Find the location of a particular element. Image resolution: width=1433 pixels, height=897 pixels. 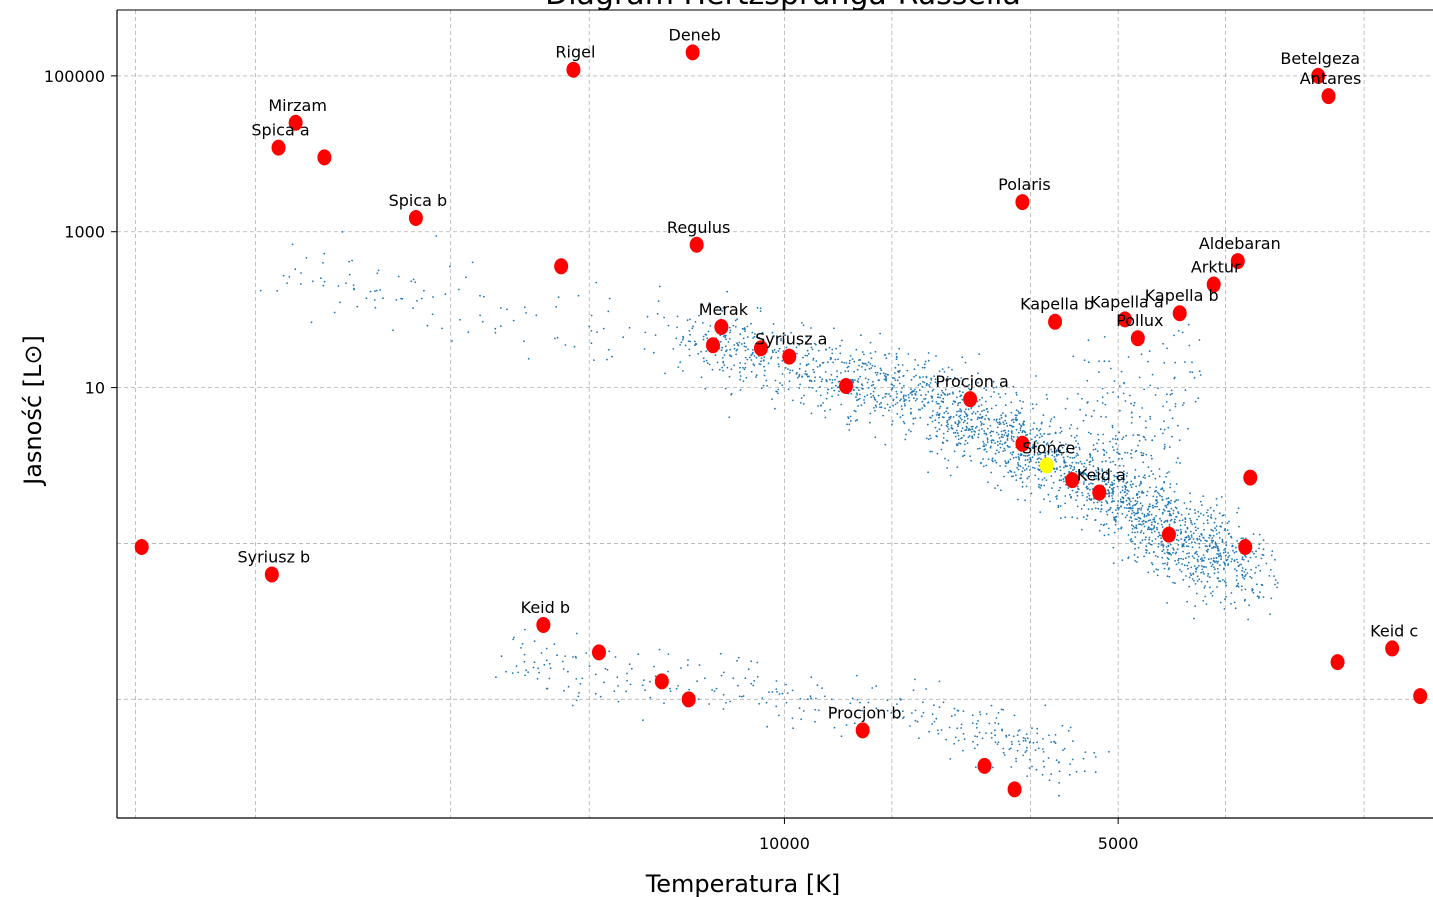

y-tick-label: 100000 is located at coordinates (74, 76).